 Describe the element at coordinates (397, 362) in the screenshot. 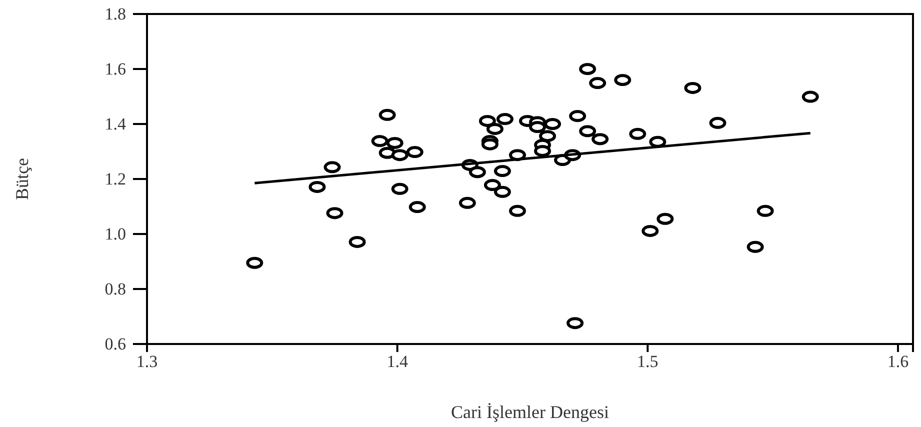

I see `x-tick-label: 1.4` at that location.